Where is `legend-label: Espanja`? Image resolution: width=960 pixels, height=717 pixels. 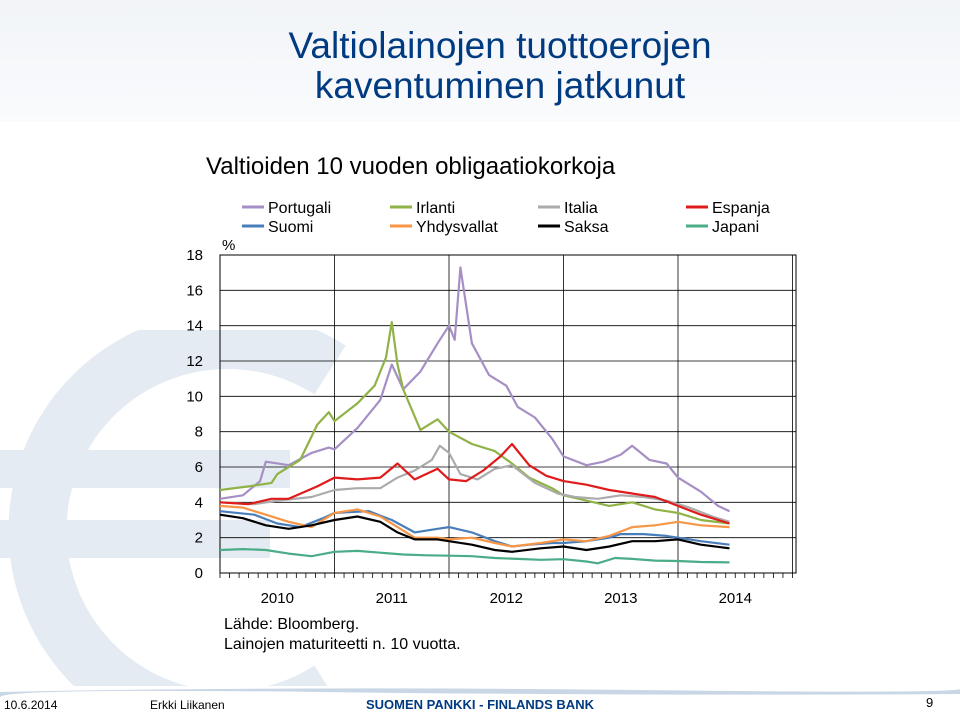
legend-label: Espanja is located at coordinates (741, 208).